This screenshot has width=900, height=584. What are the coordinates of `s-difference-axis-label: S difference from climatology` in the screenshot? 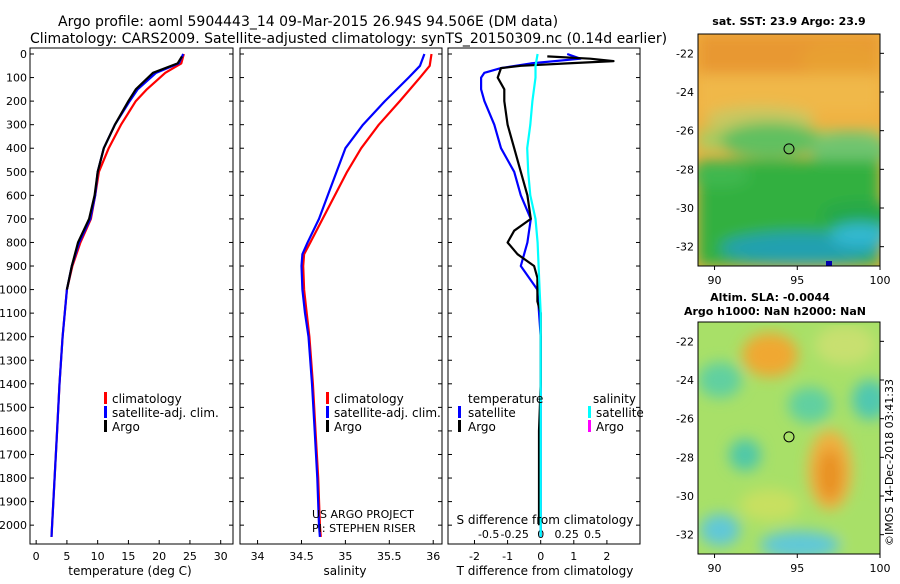 It's located at (545, 520).